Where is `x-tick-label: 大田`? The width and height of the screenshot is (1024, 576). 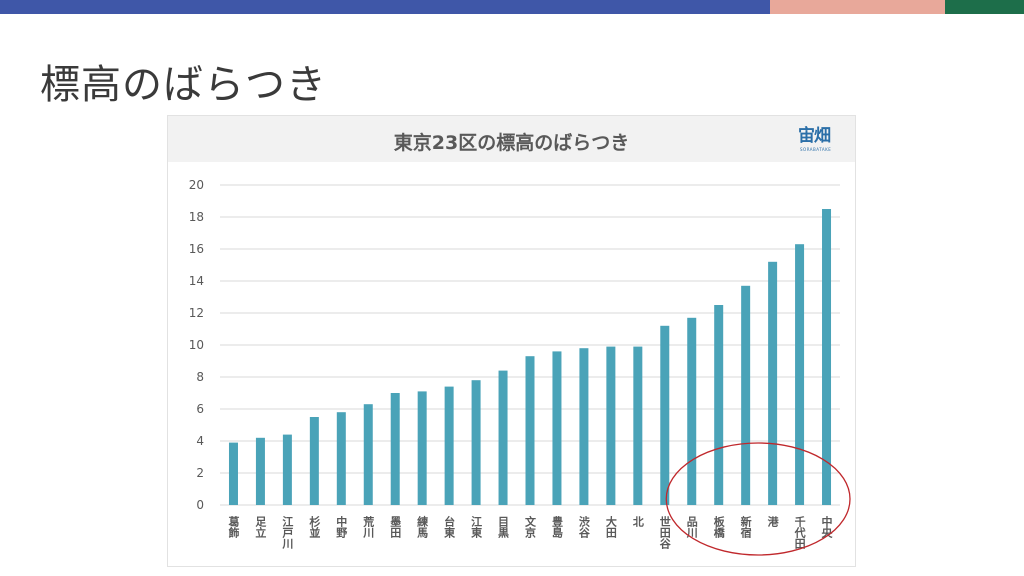
x-tick-label: 大田 is located at coordinates (610, 527).